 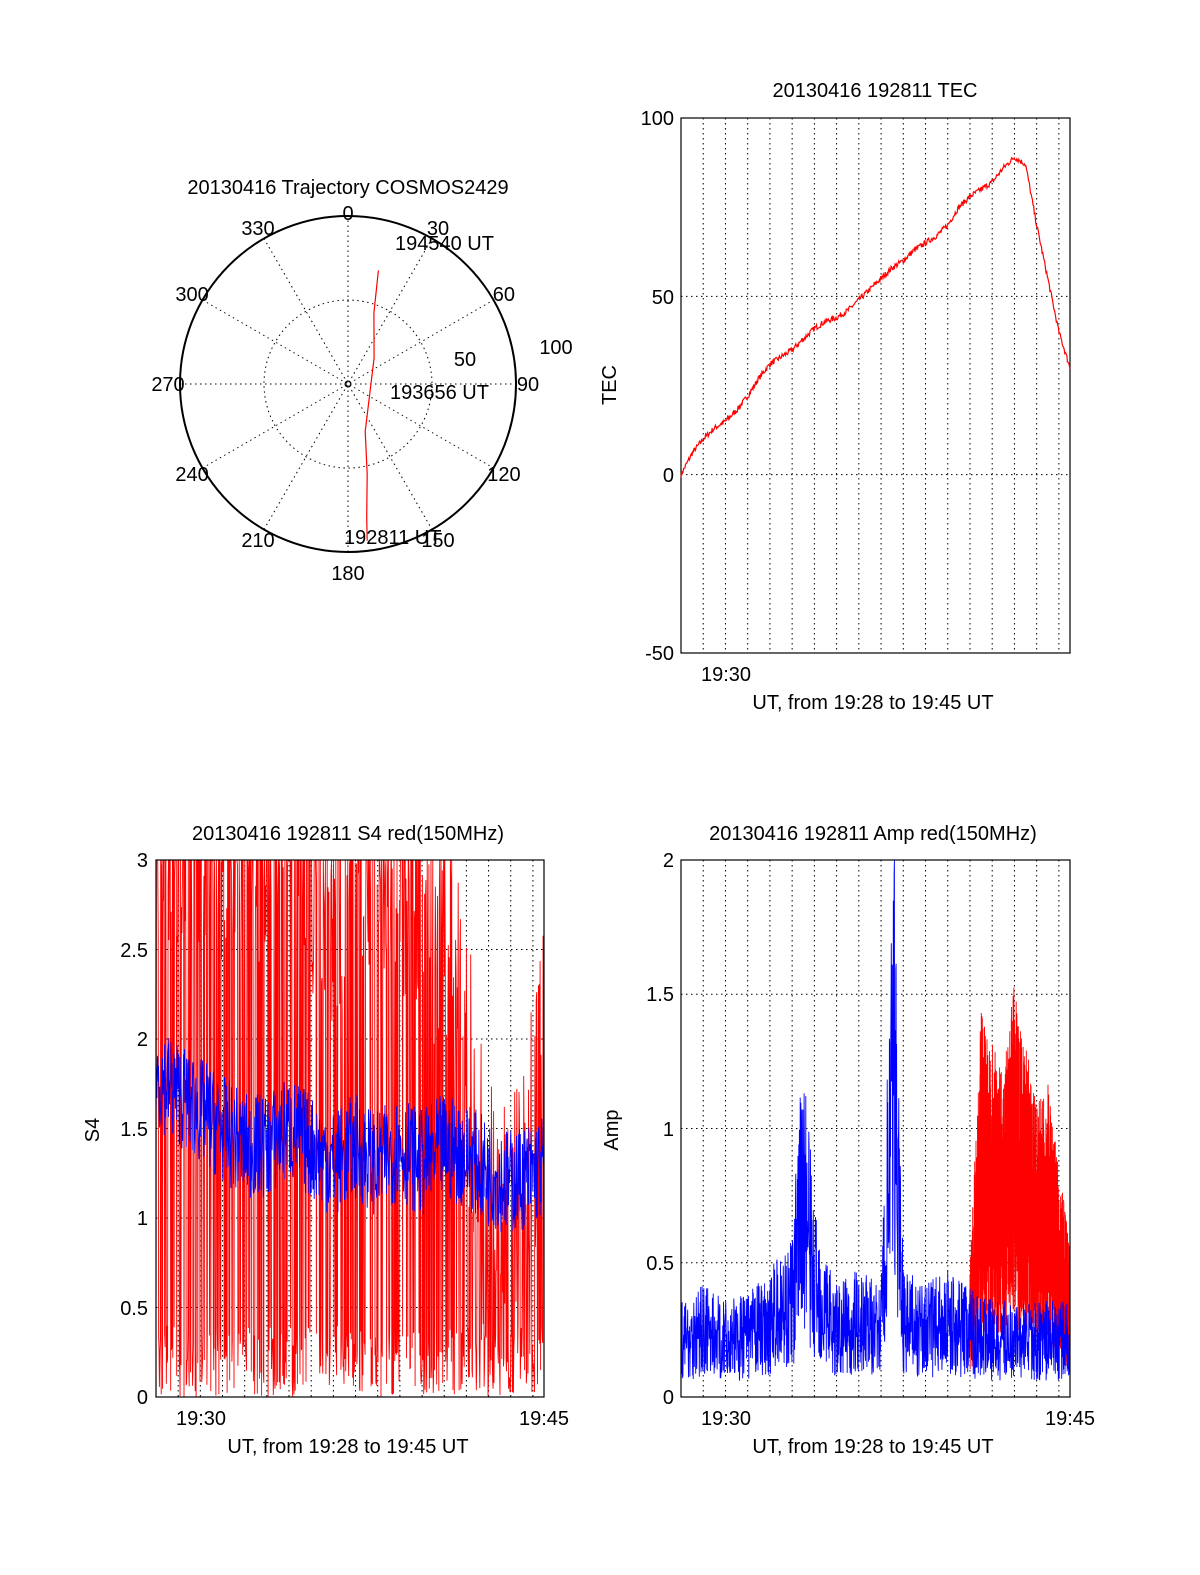 I want to click on s4-series, so click(x=350, y=1128).